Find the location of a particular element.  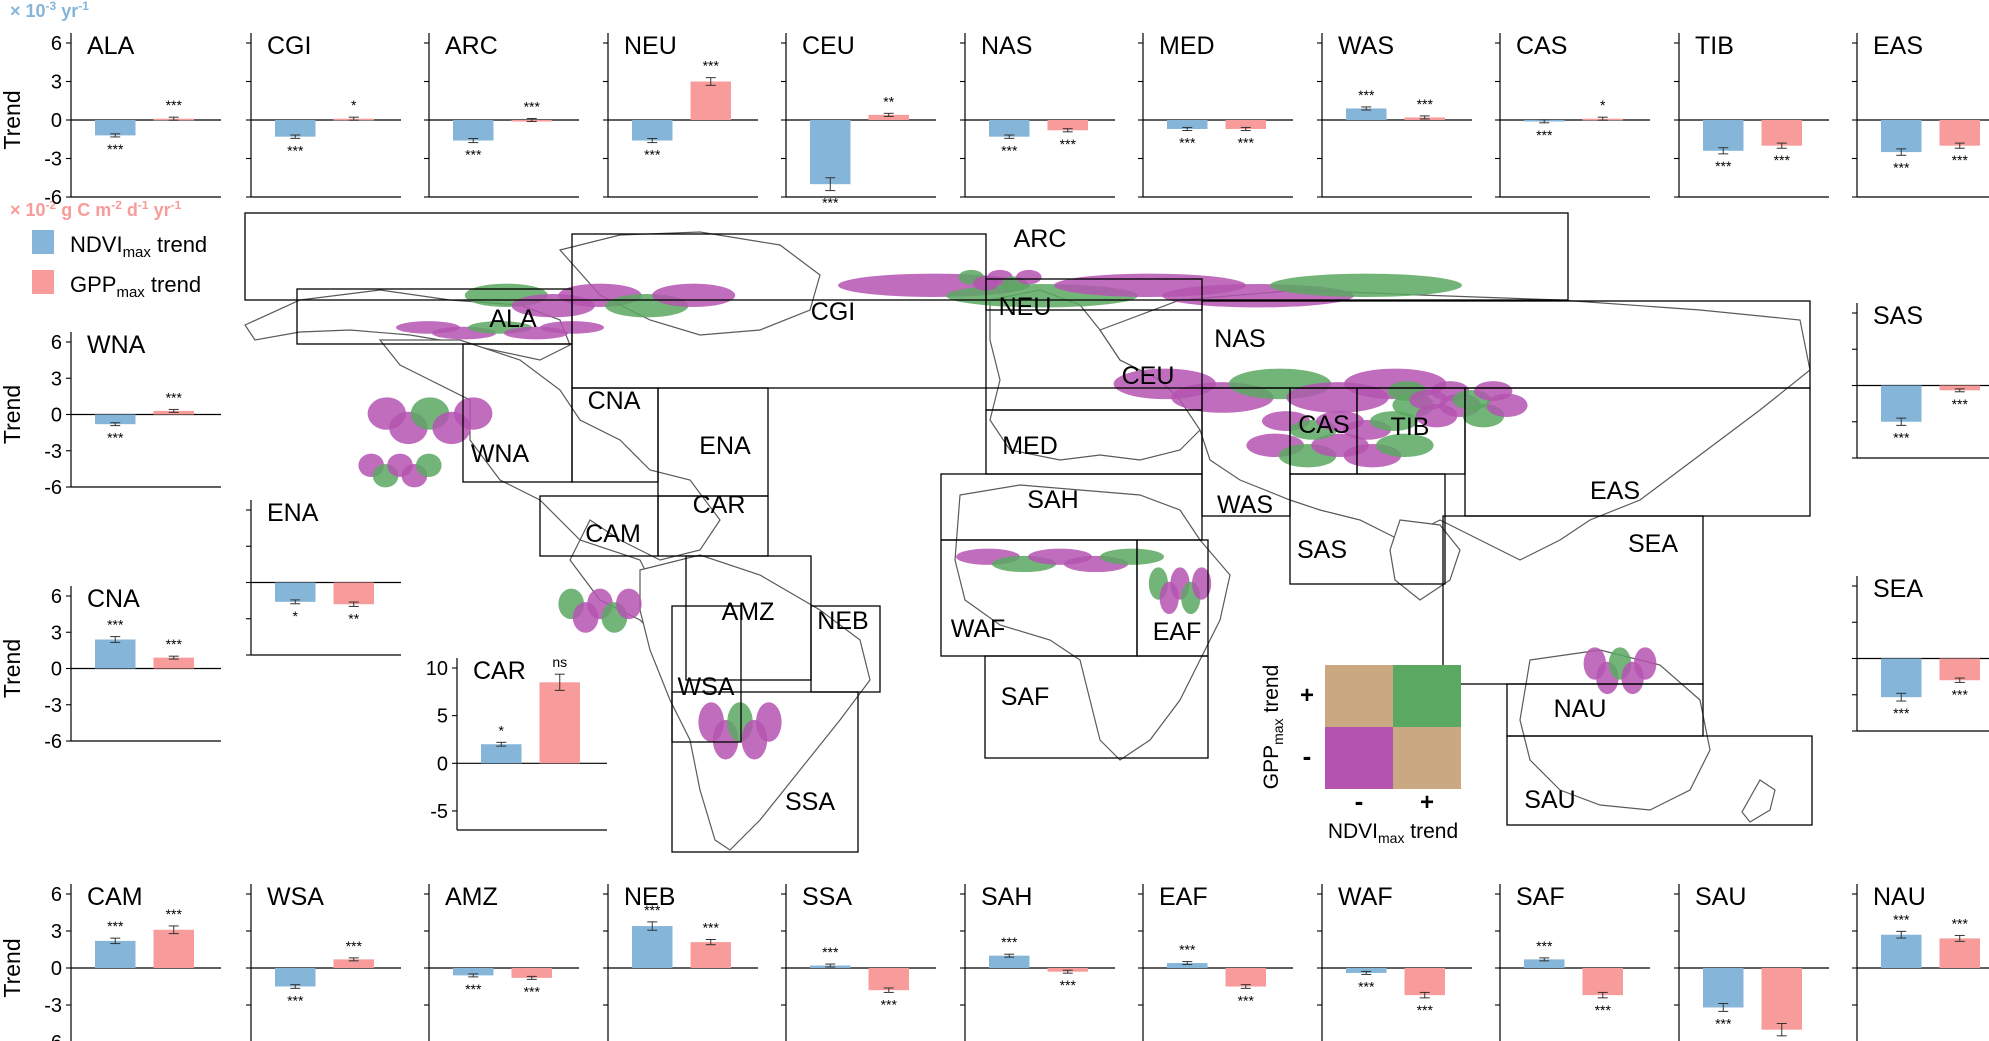

panel-title: SSA is located at coordinates (827, 897).